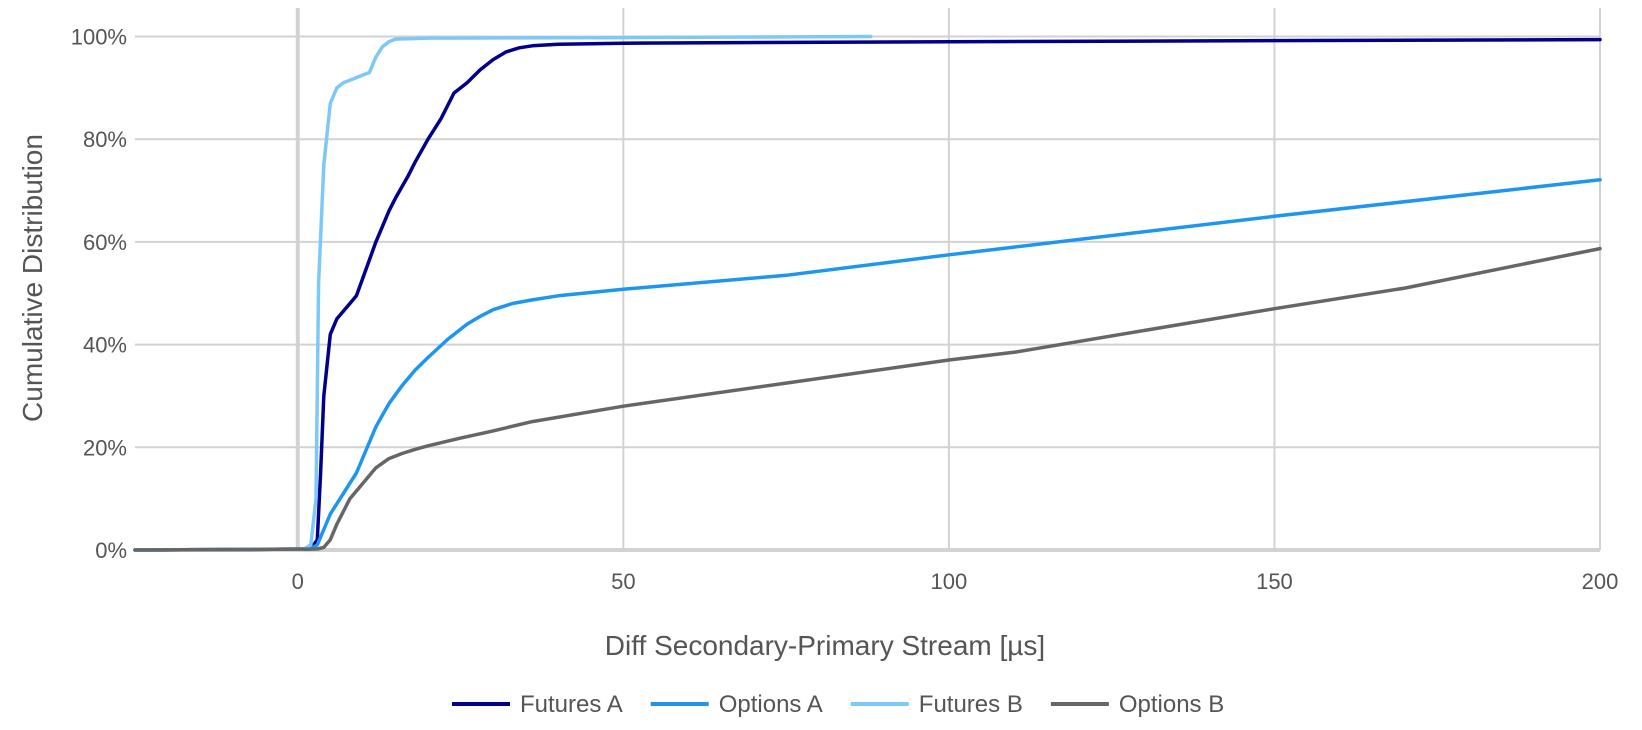 The image size is (1642, 730). I want to click on y-tick-label: 0%, so click(111, 550).